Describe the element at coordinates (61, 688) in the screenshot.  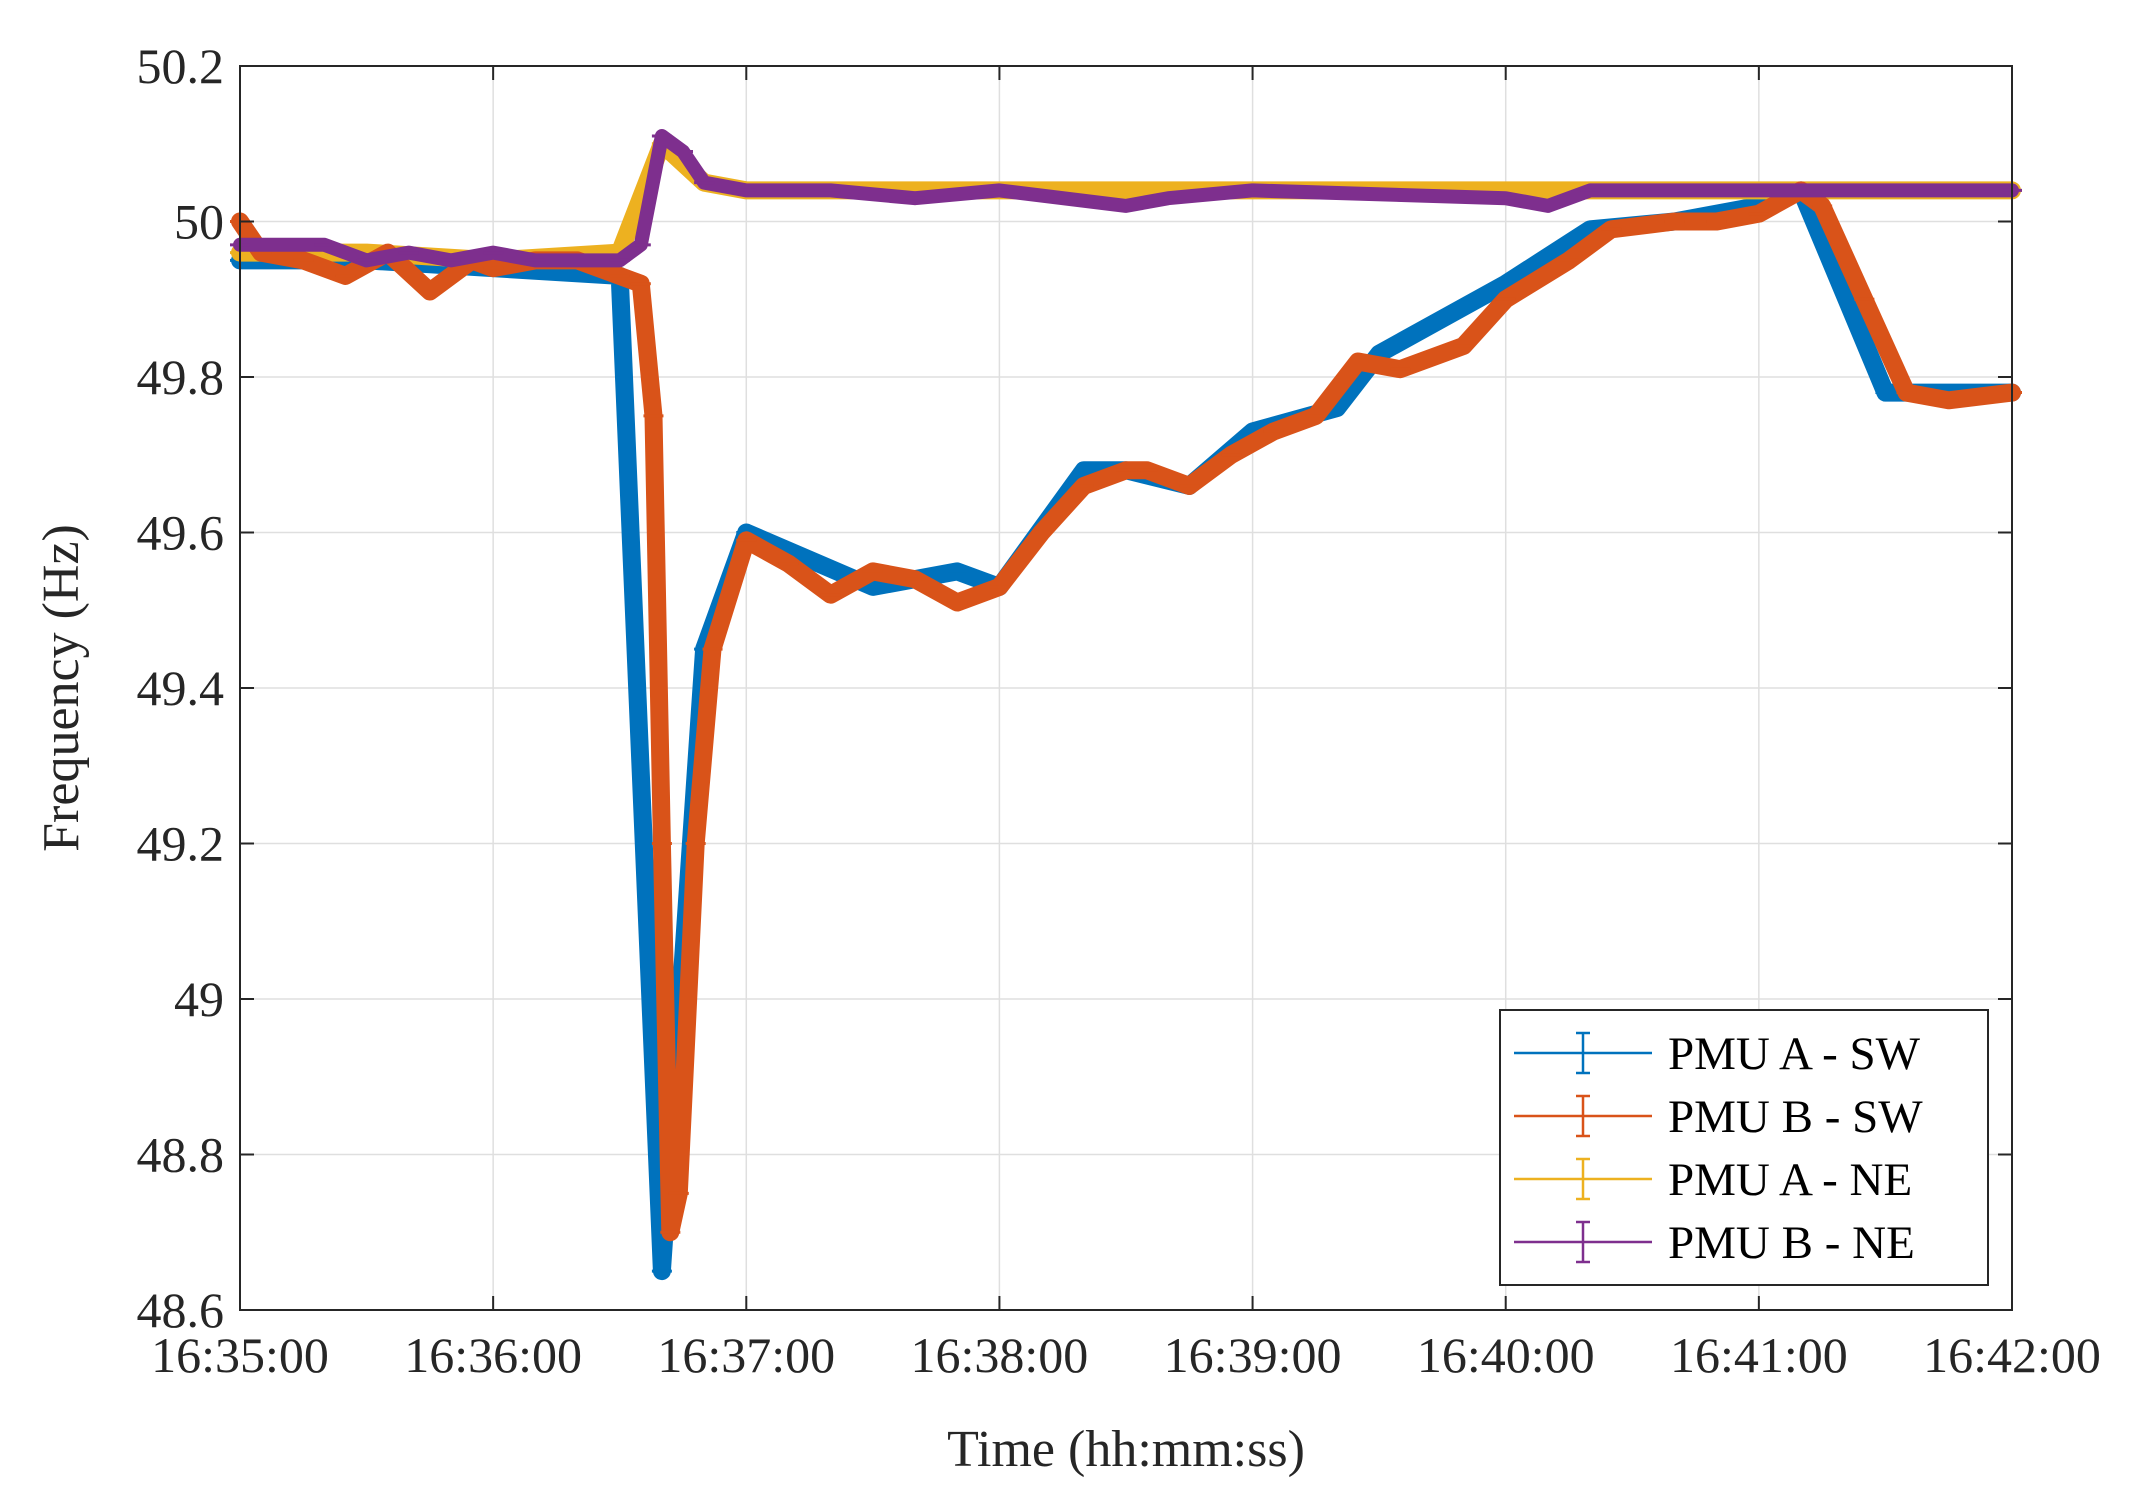
I see `y-axis-label: Frequency (Hz)` at that location.